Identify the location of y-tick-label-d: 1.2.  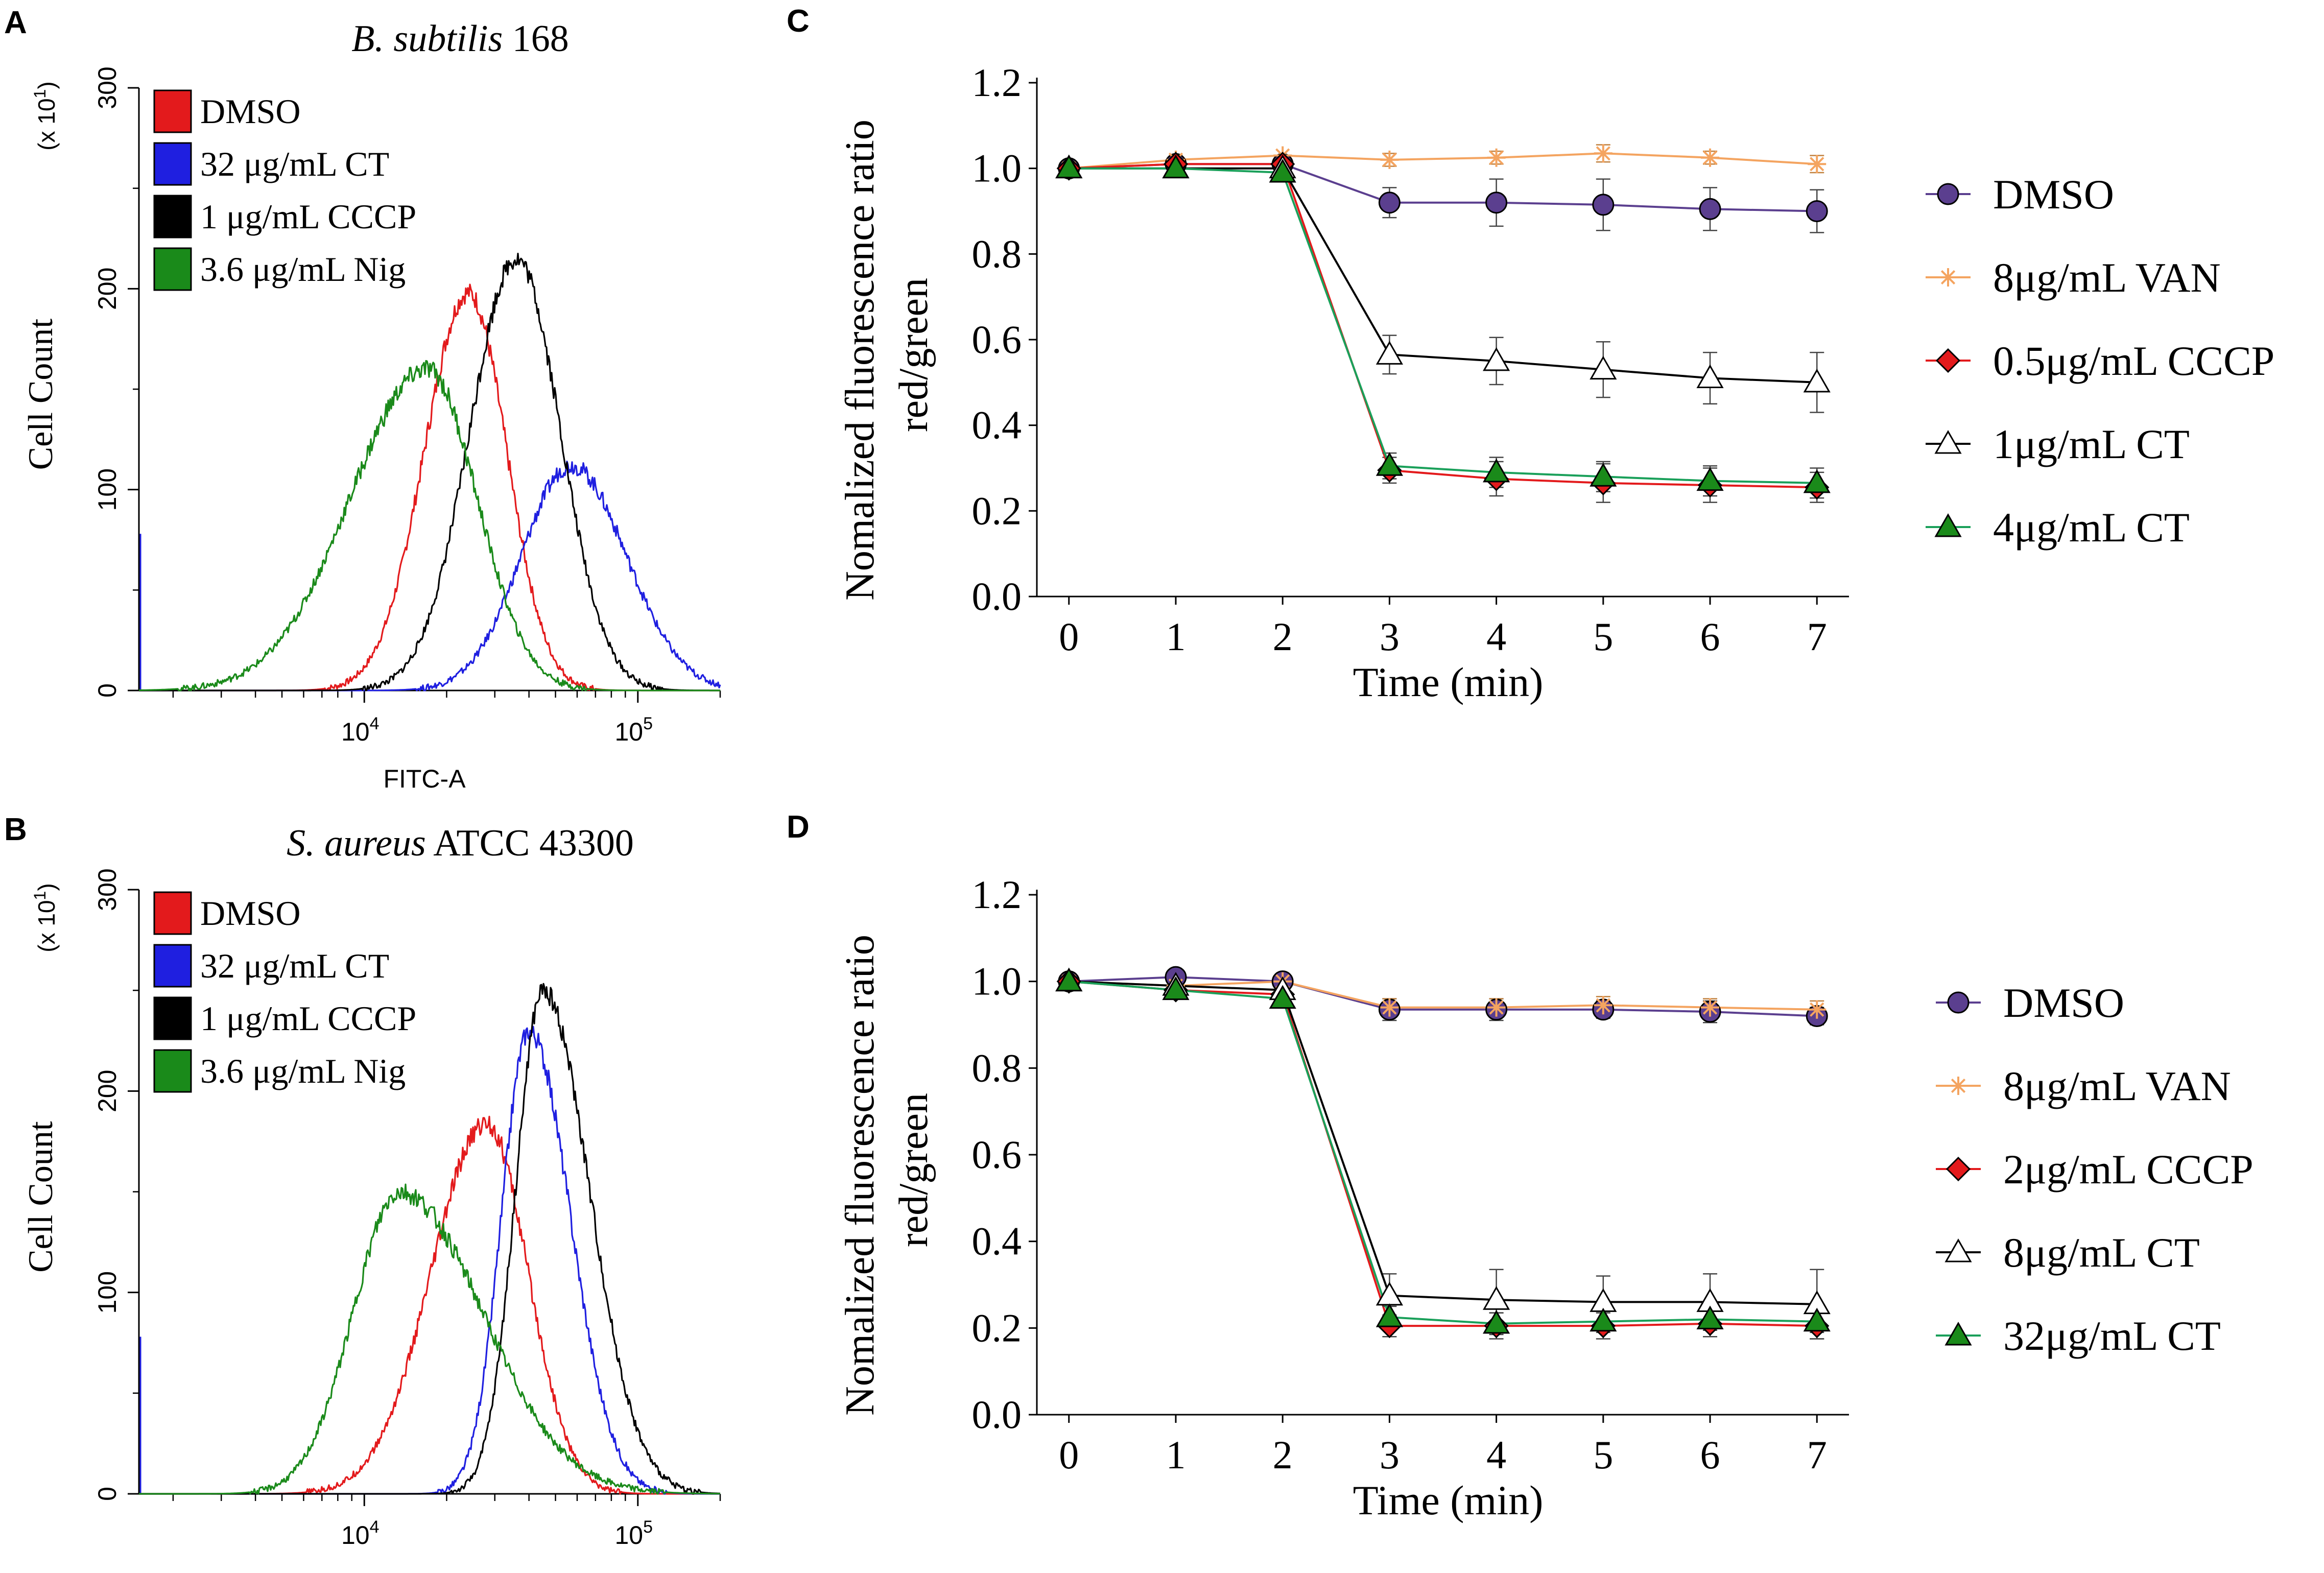
(997, 894).